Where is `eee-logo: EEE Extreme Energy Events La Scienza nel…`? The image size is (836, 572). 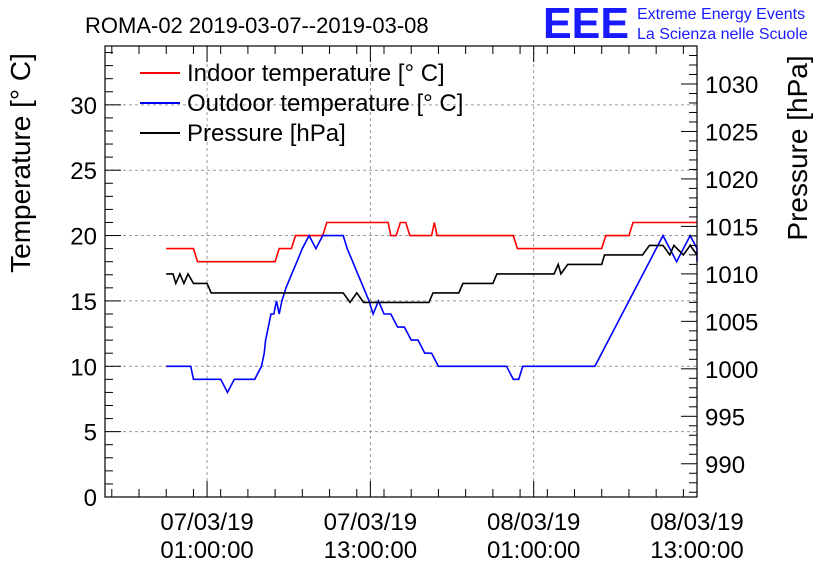 eee-logo: EEE Extreme Energy Events La Scienza nel… is located at coordinates (675, 24).